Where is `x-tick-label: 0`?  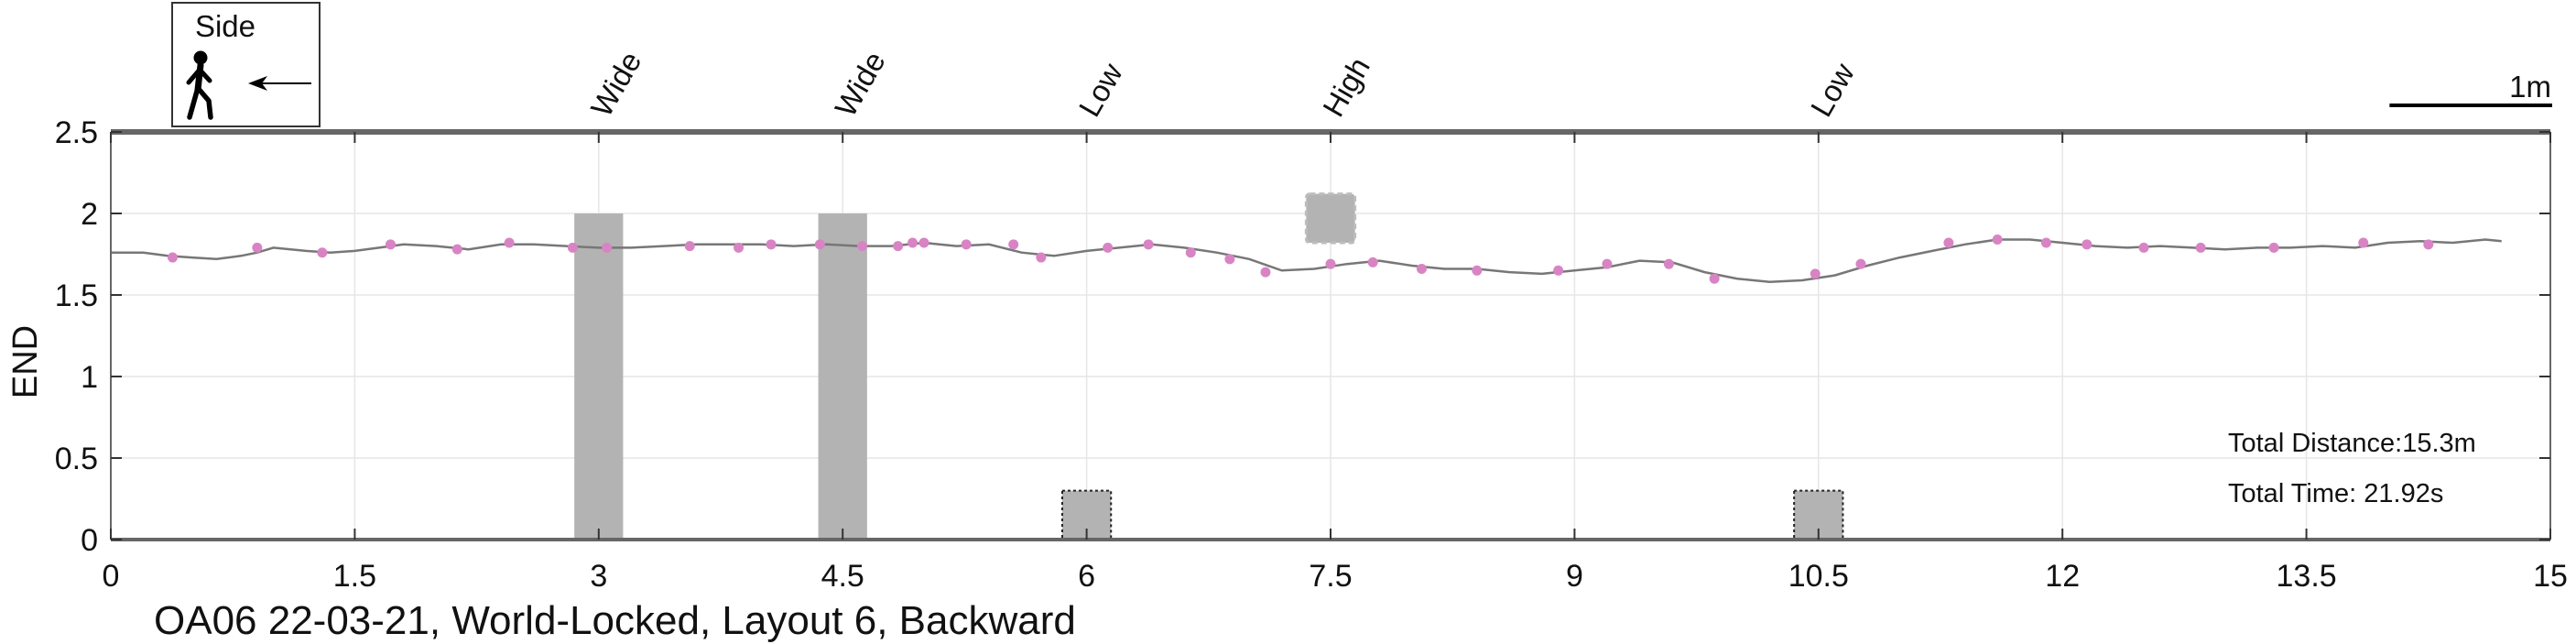
x-tick-label: 0 is located at coordinates (111, 577).